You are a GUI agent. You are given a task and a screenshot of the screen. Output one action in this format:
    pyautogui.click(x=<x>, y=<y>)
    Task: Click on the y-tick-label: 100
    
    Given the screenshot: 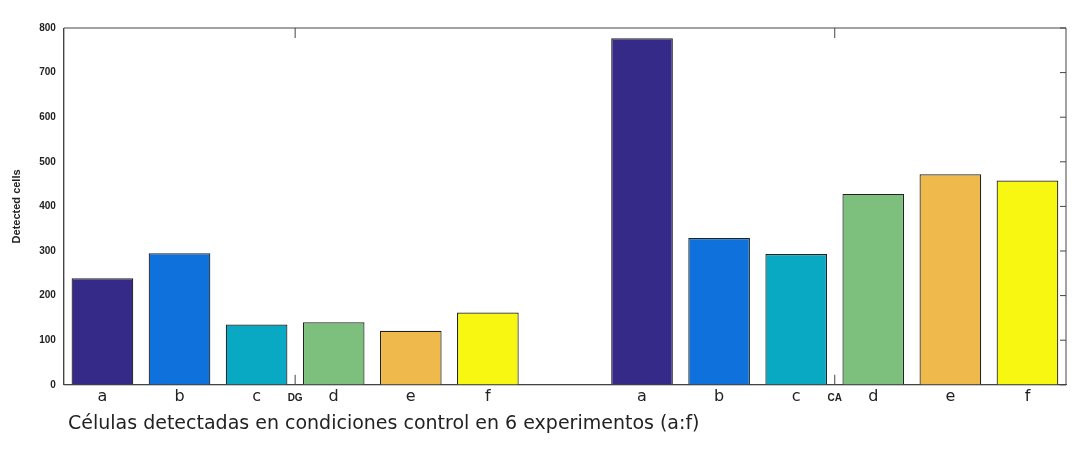 What is the action you would take?
    pyautogui.click(x=48, y=339)
    